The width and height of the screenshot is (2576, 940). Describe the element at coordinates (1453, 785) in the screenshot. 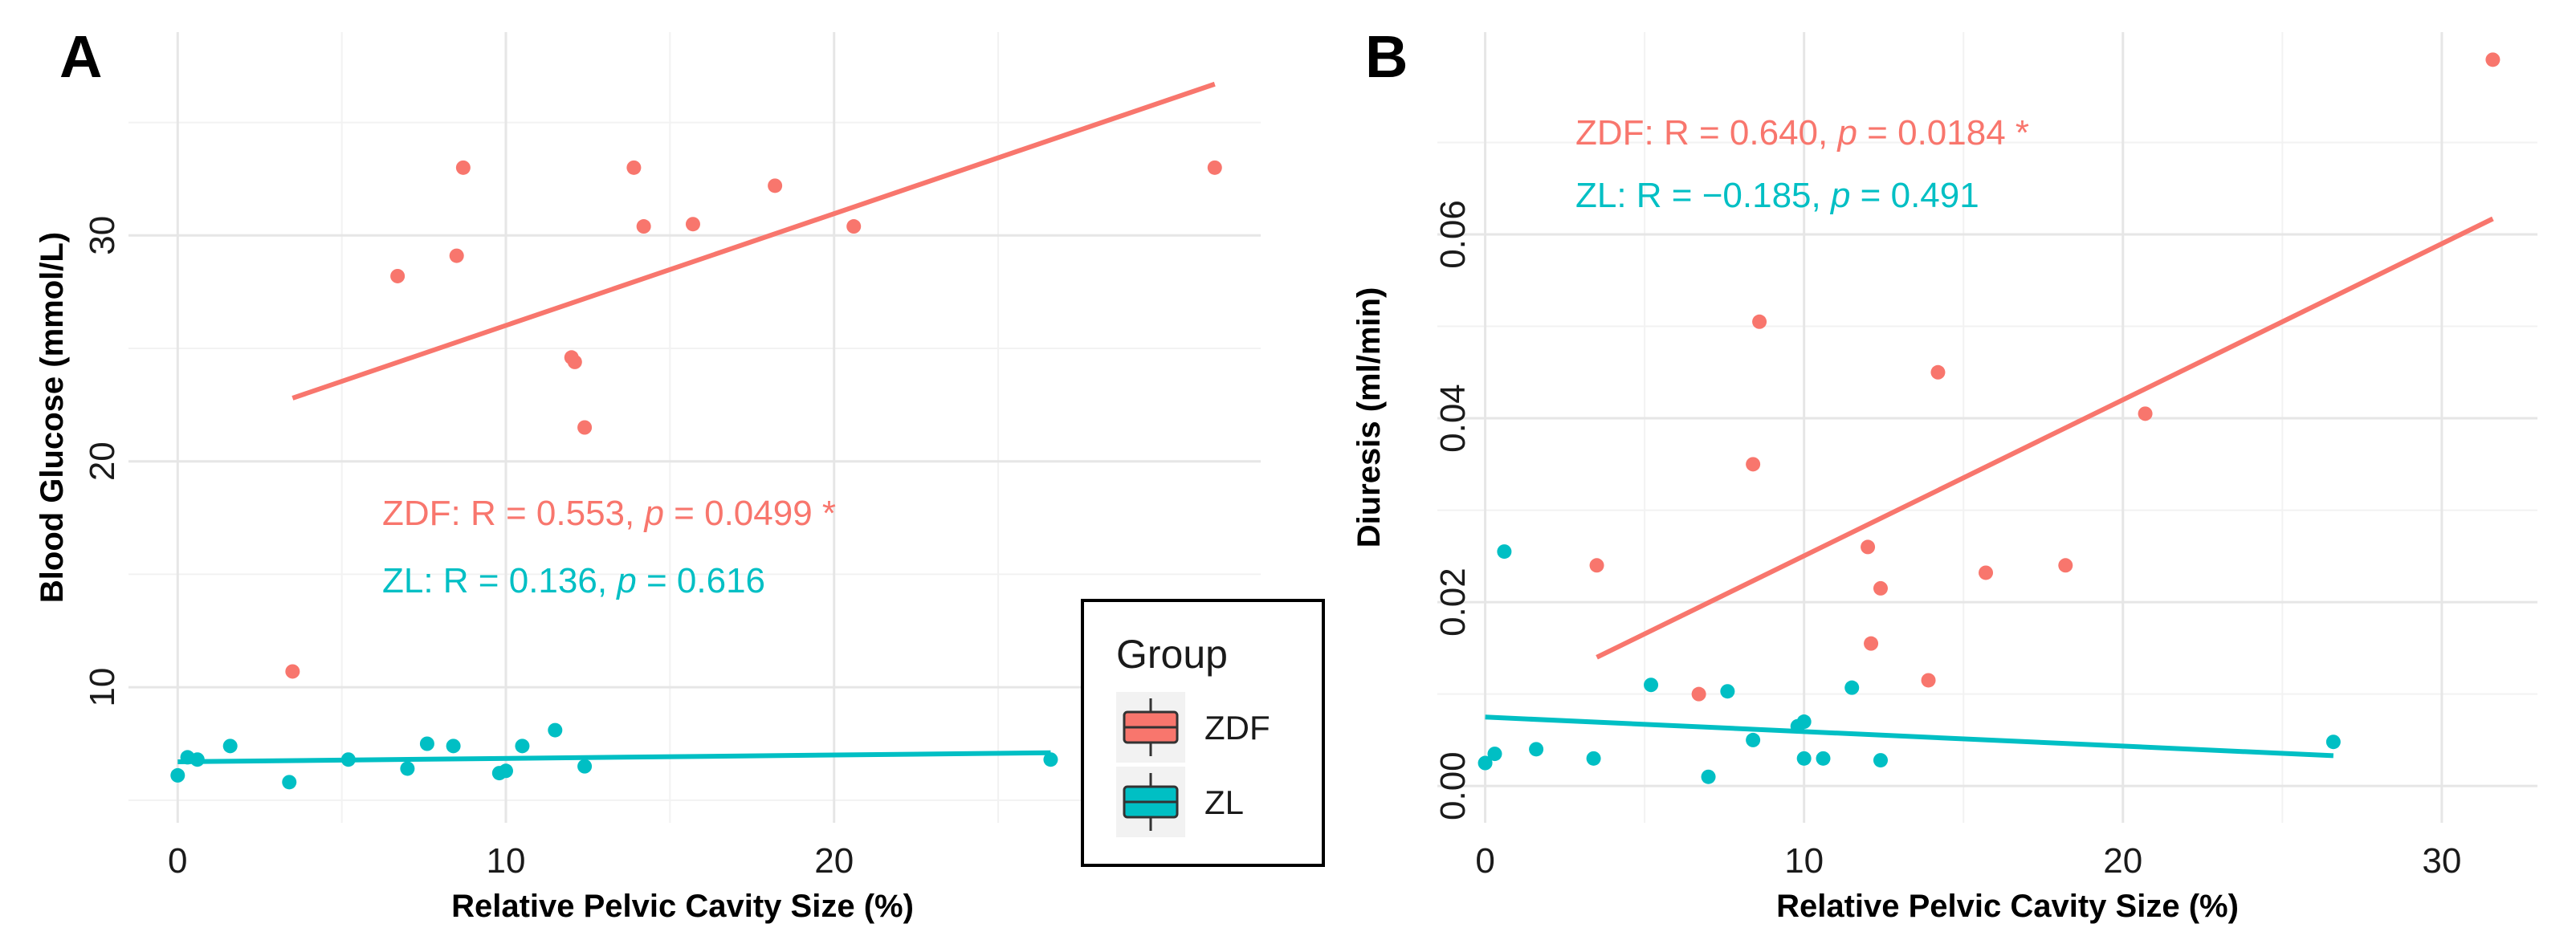

I see `y-tick-label: 0.00` at that location.